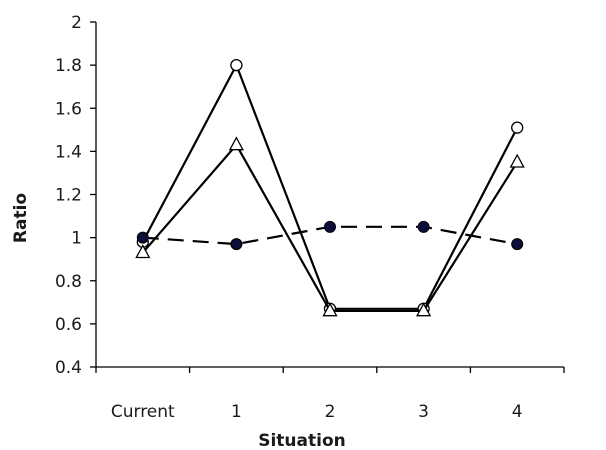  I want to click on y-tick-label: 0.4, so click(68, 368).